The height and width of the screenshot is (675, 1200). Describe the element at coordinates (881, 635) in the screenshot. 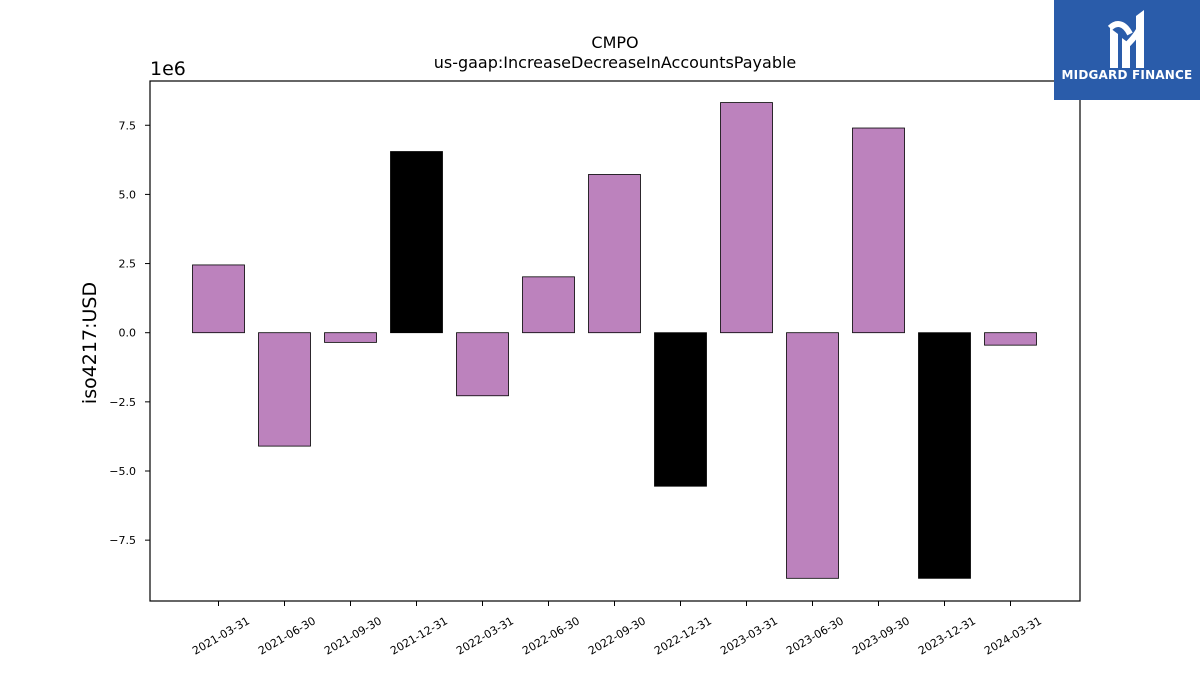

I see `x-tick-label: 2023-09-30` at that location.